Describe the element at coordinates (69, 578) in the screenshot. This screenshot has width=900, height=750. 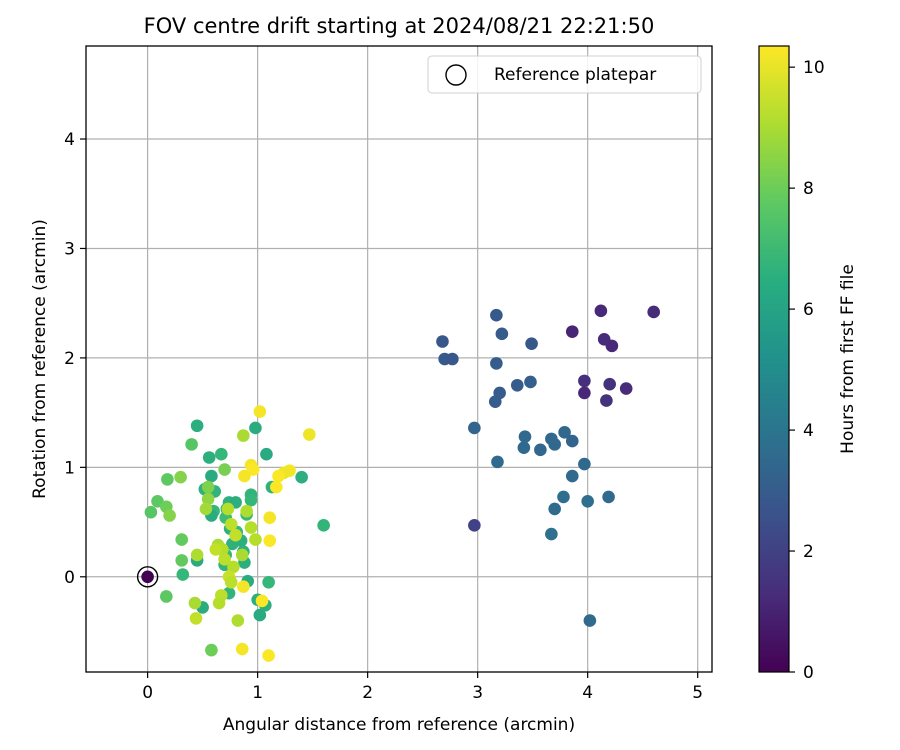
I see `y-tick-label: 0` at that location.